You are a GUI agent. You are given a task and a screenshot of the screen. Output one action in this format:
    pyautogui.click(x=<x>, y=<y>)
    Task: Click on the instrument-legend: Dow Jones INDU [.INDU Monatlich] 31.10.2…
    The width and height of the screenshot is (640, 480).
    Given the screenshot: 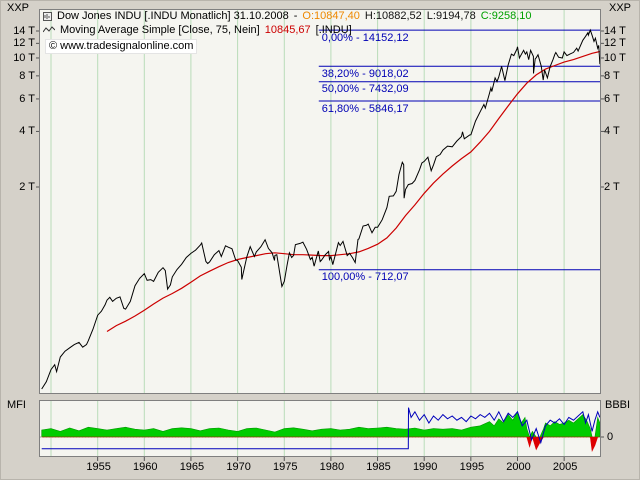 What is the action you would take?
    pyautogui.click(x=287, y=16)
    